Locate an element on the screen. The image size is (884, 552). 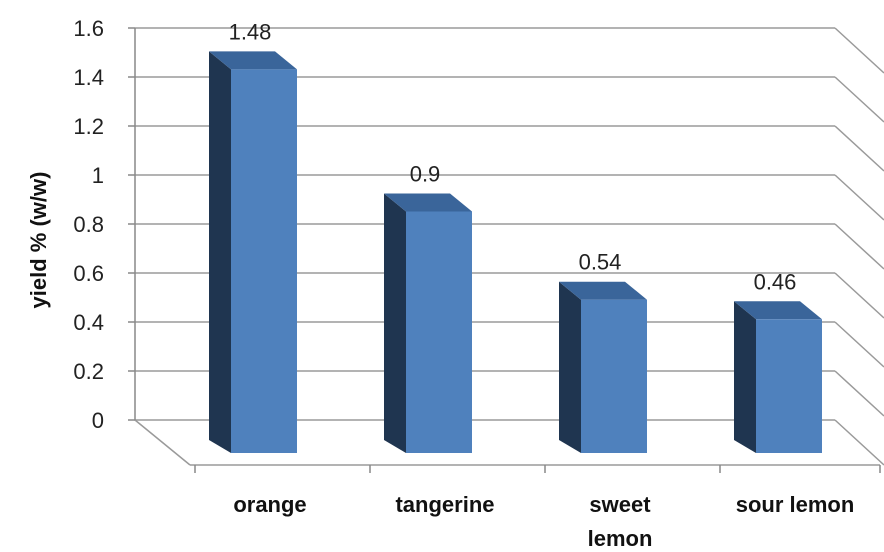
x-tick-label-line: sweet is located at coordinates (620, 504).